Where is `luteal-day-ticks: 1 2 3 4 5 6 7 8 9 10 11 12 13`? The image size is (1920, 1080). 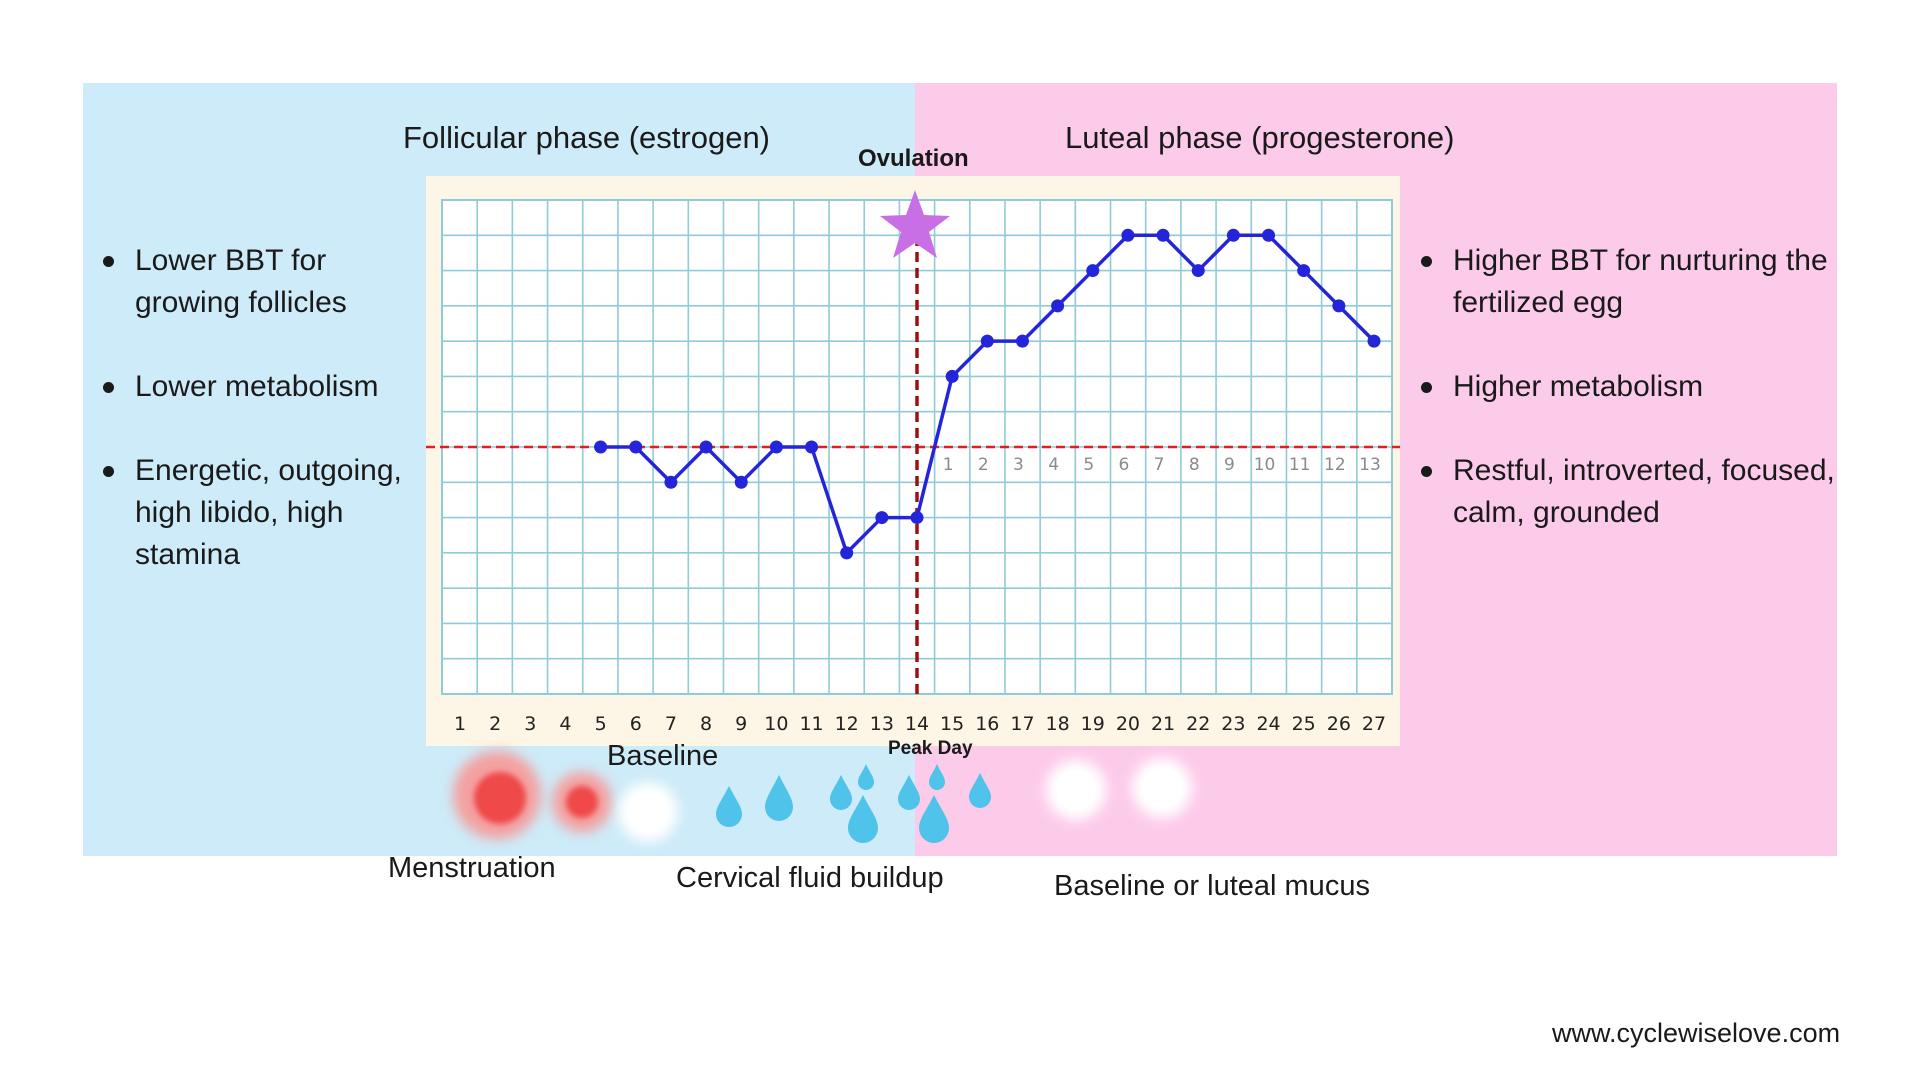 luteal-day-ticks: 1 2 3 4 5 6 7 8 9 10 11 12 13 is located at coordinates (1162, 465).